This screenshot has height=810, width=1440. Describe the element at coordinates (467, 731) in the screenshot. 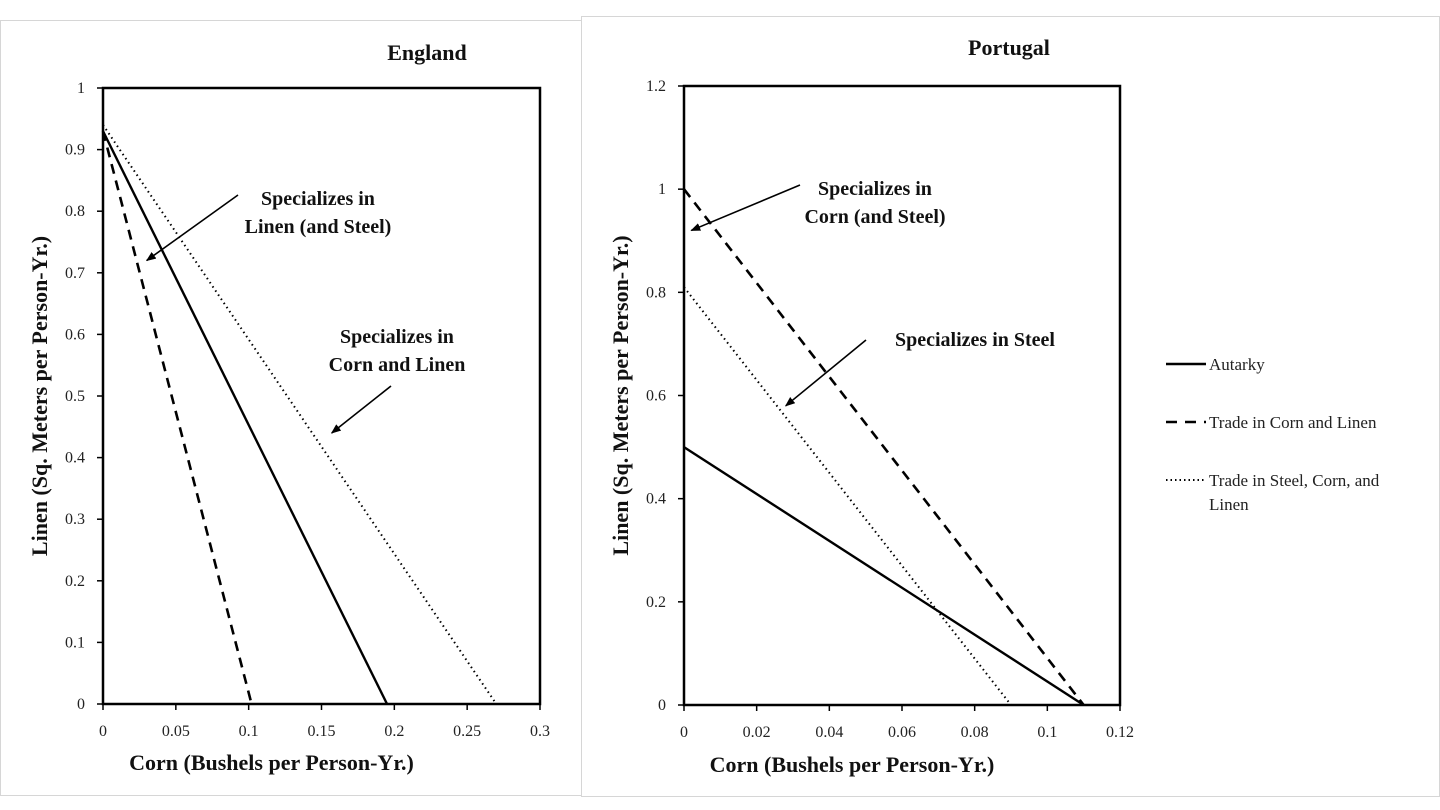

I see `england-x-tick-label: 0.25` at that location.